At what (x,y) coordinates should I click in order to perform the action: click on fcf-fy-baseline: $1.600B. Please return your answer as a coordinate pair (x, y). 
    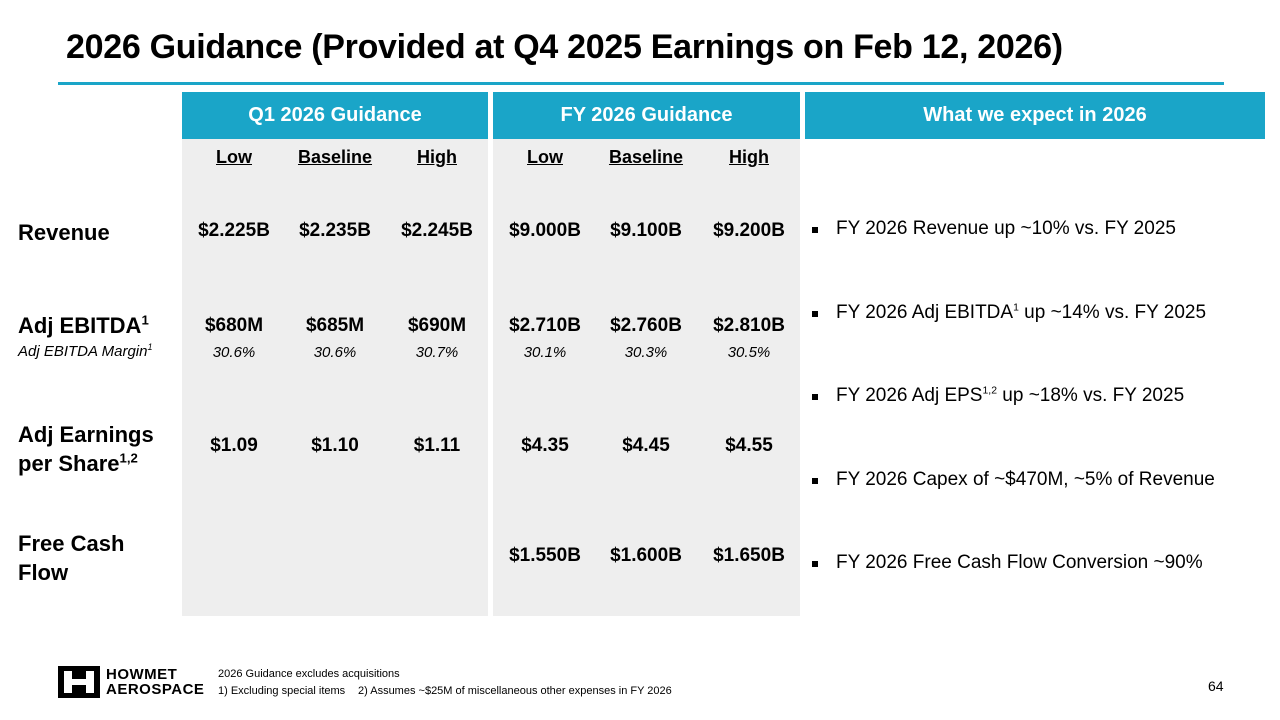
    Looking at the image, I should click on (646, 555).